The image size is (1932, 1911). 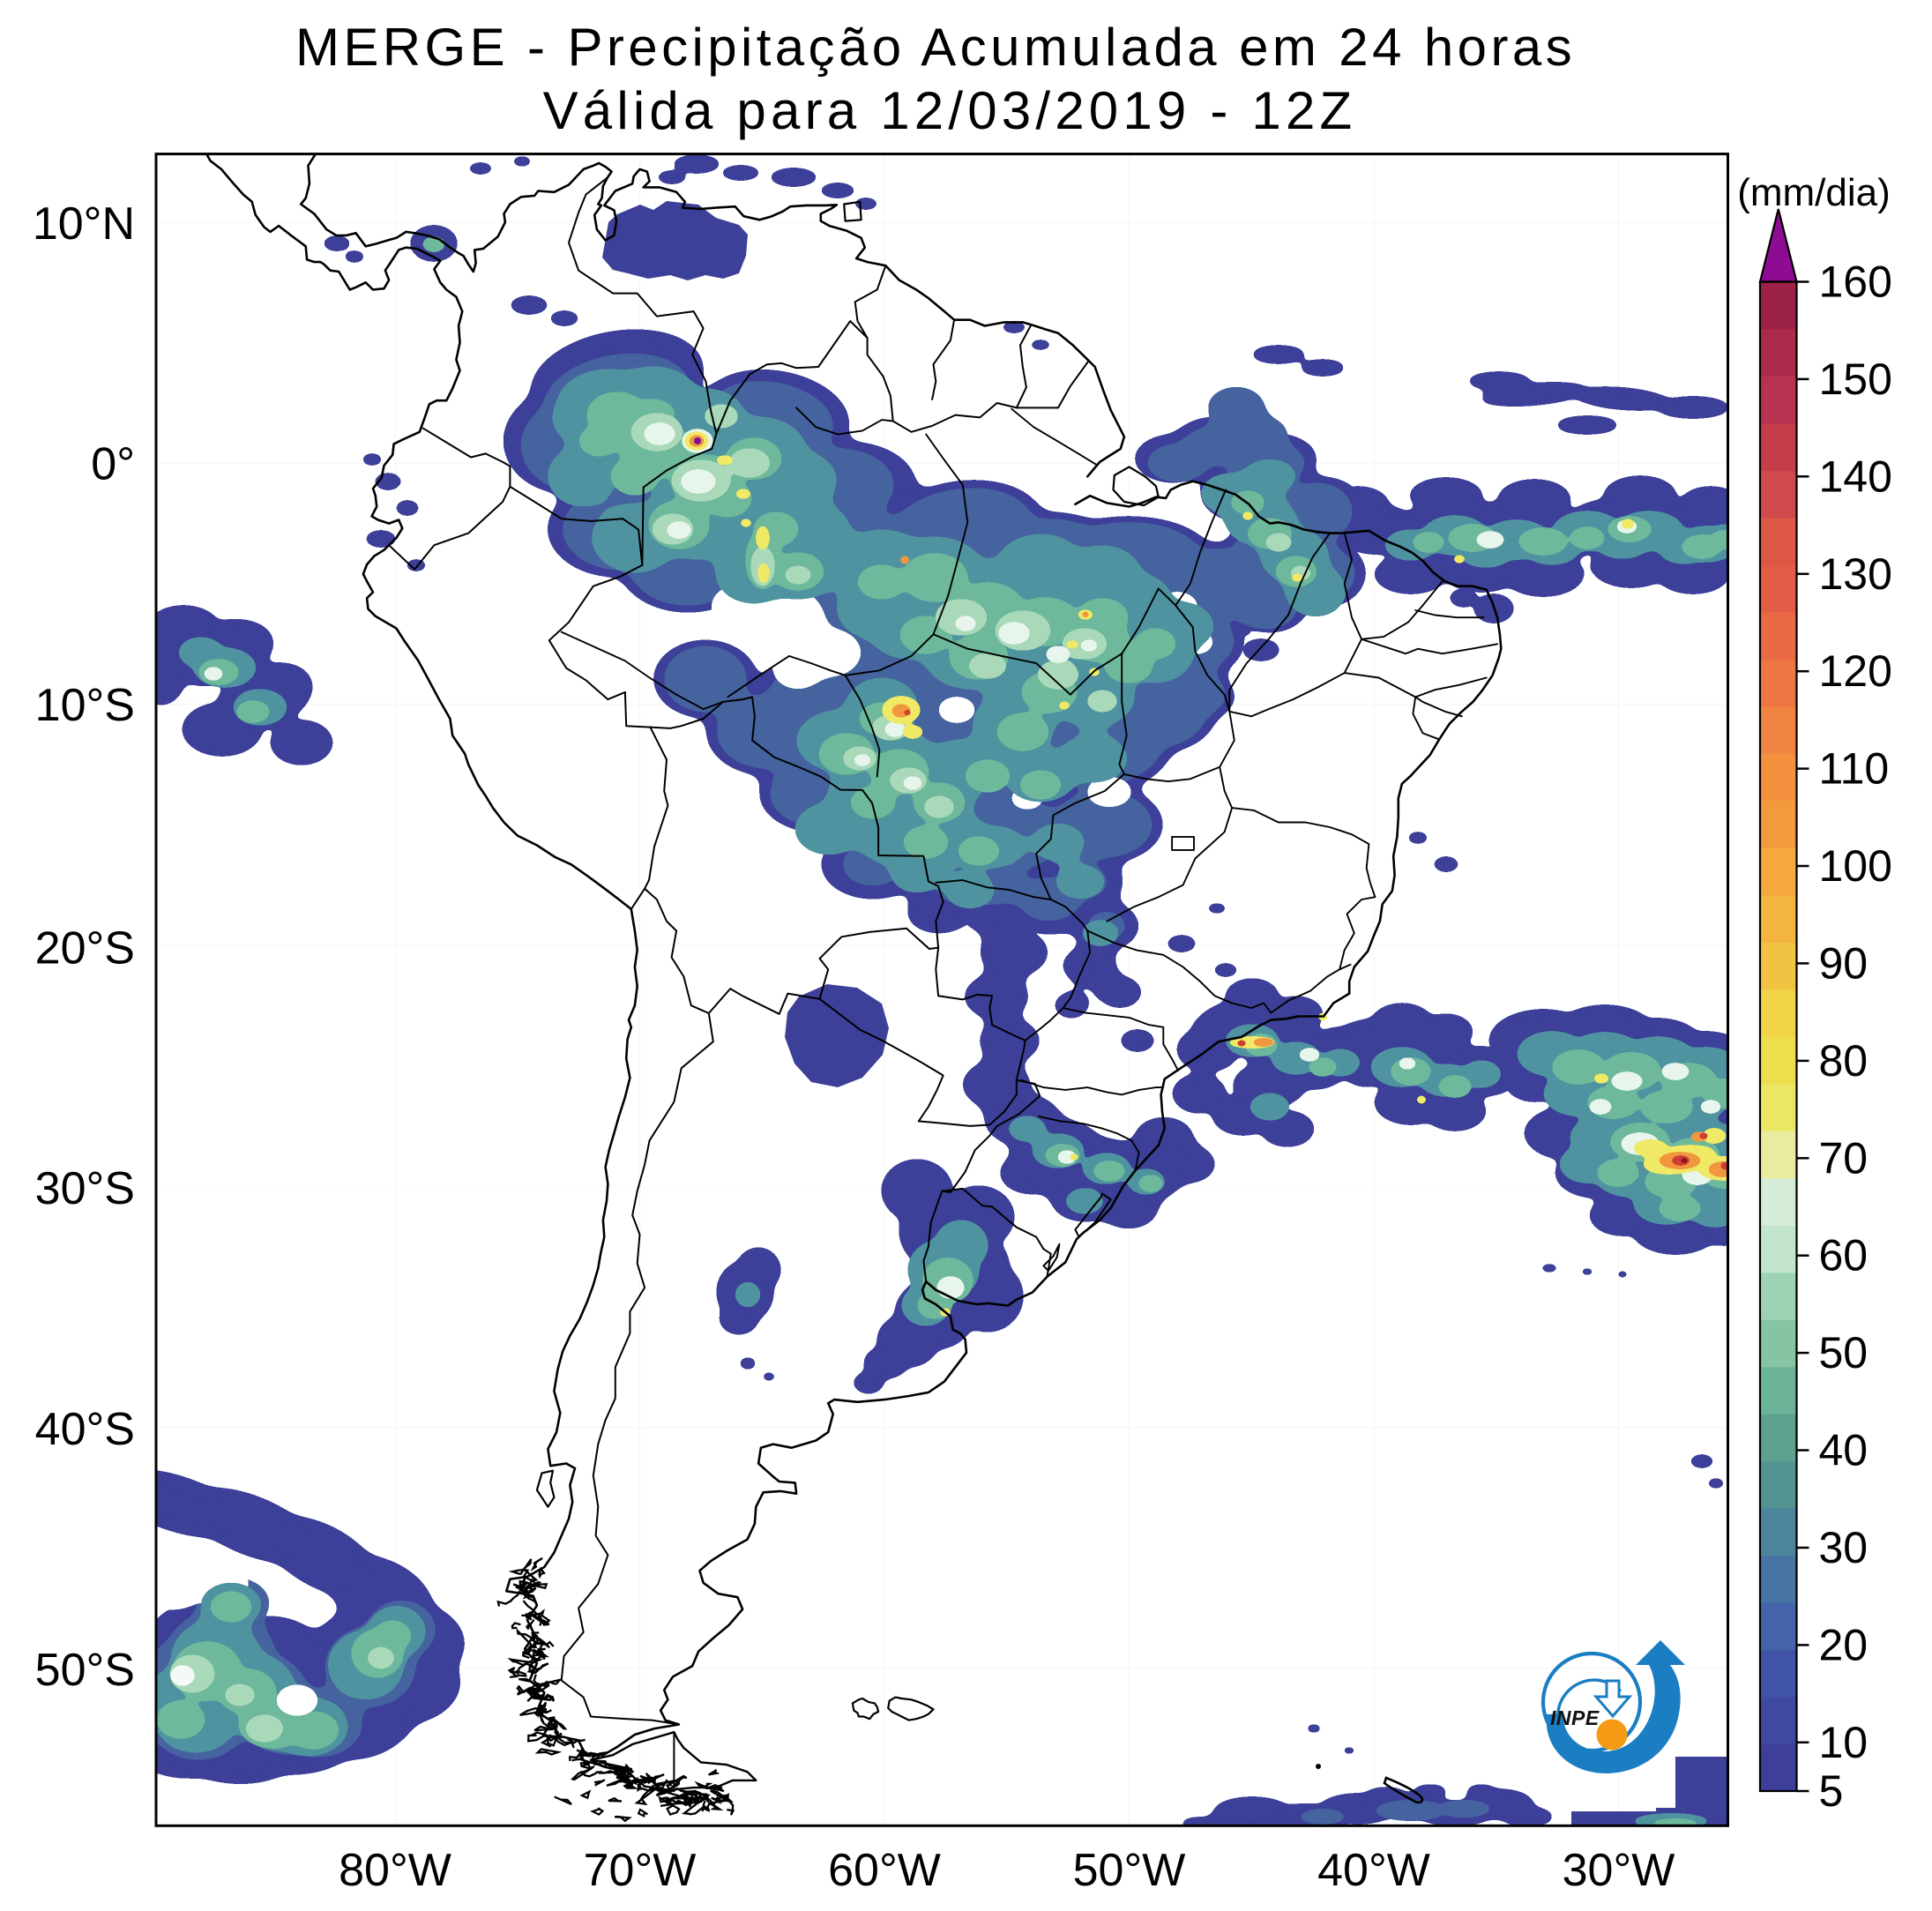 I want to click on svg-text: 130, so click(x=1855, y=574).